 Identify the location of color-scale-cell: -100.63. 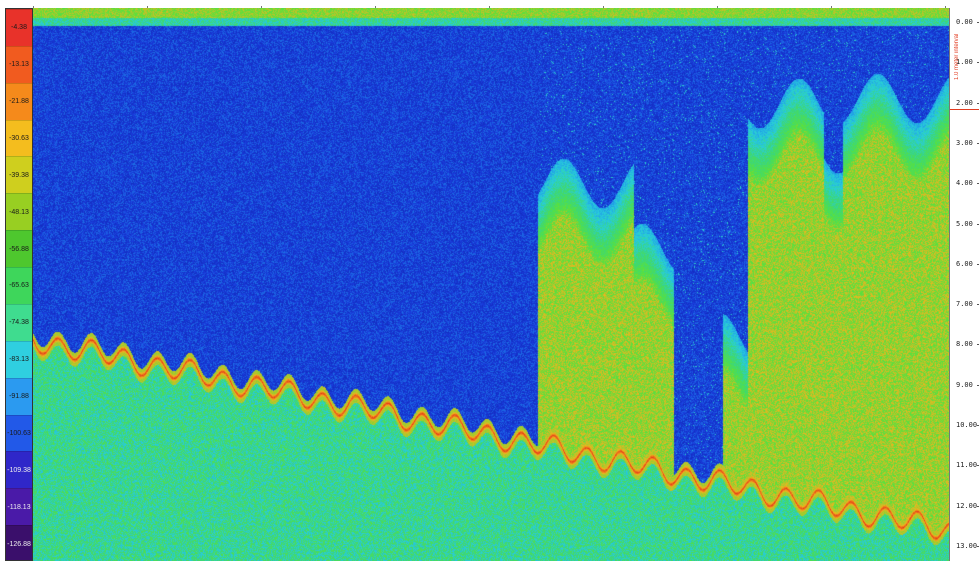
(19, 433).